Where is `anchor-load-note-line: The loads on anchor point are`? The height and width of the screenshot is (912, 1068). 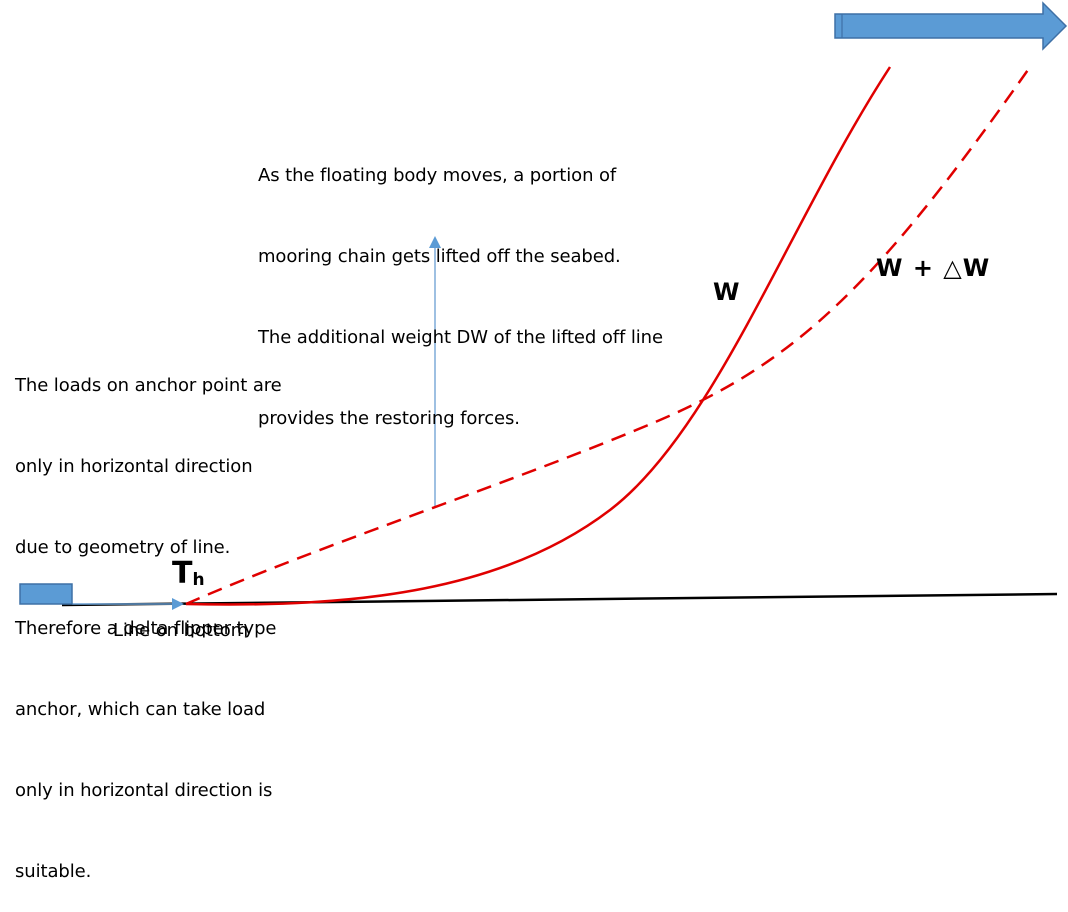 anchor-load-note-line: The loads on anchor point are is located at coordinates (148, 385).